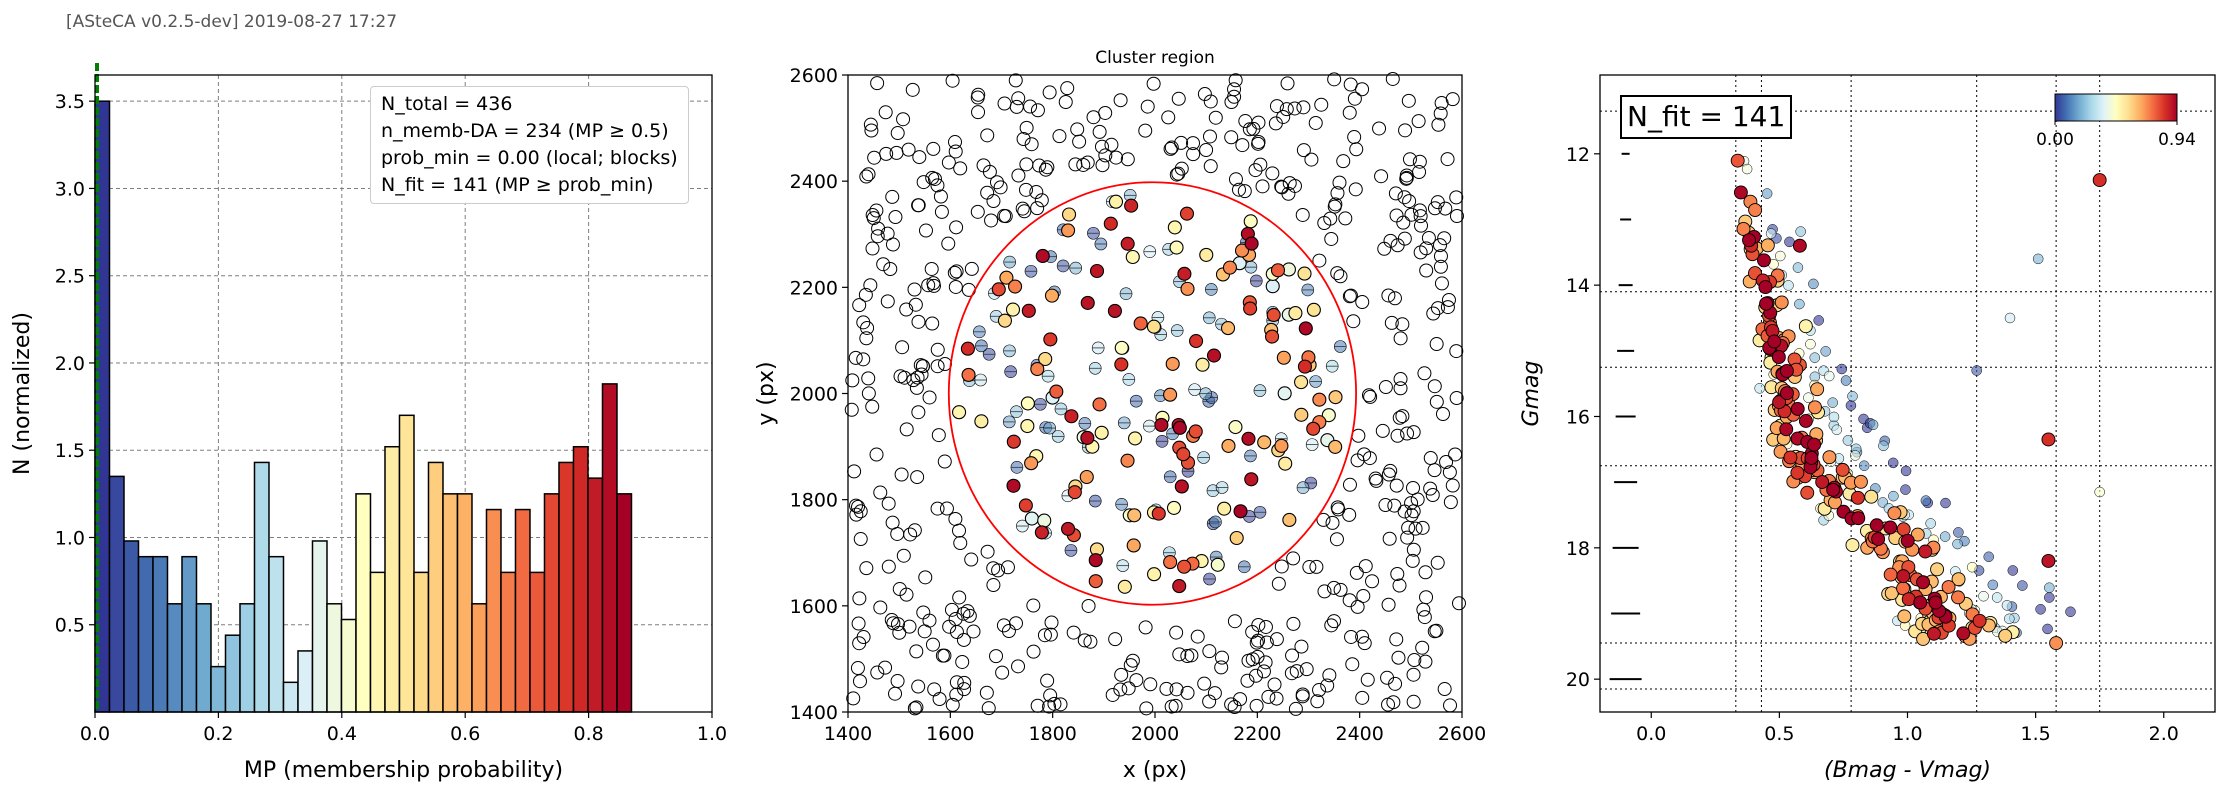  I want to click on y-tick-label: 2600, so click(814, 76).